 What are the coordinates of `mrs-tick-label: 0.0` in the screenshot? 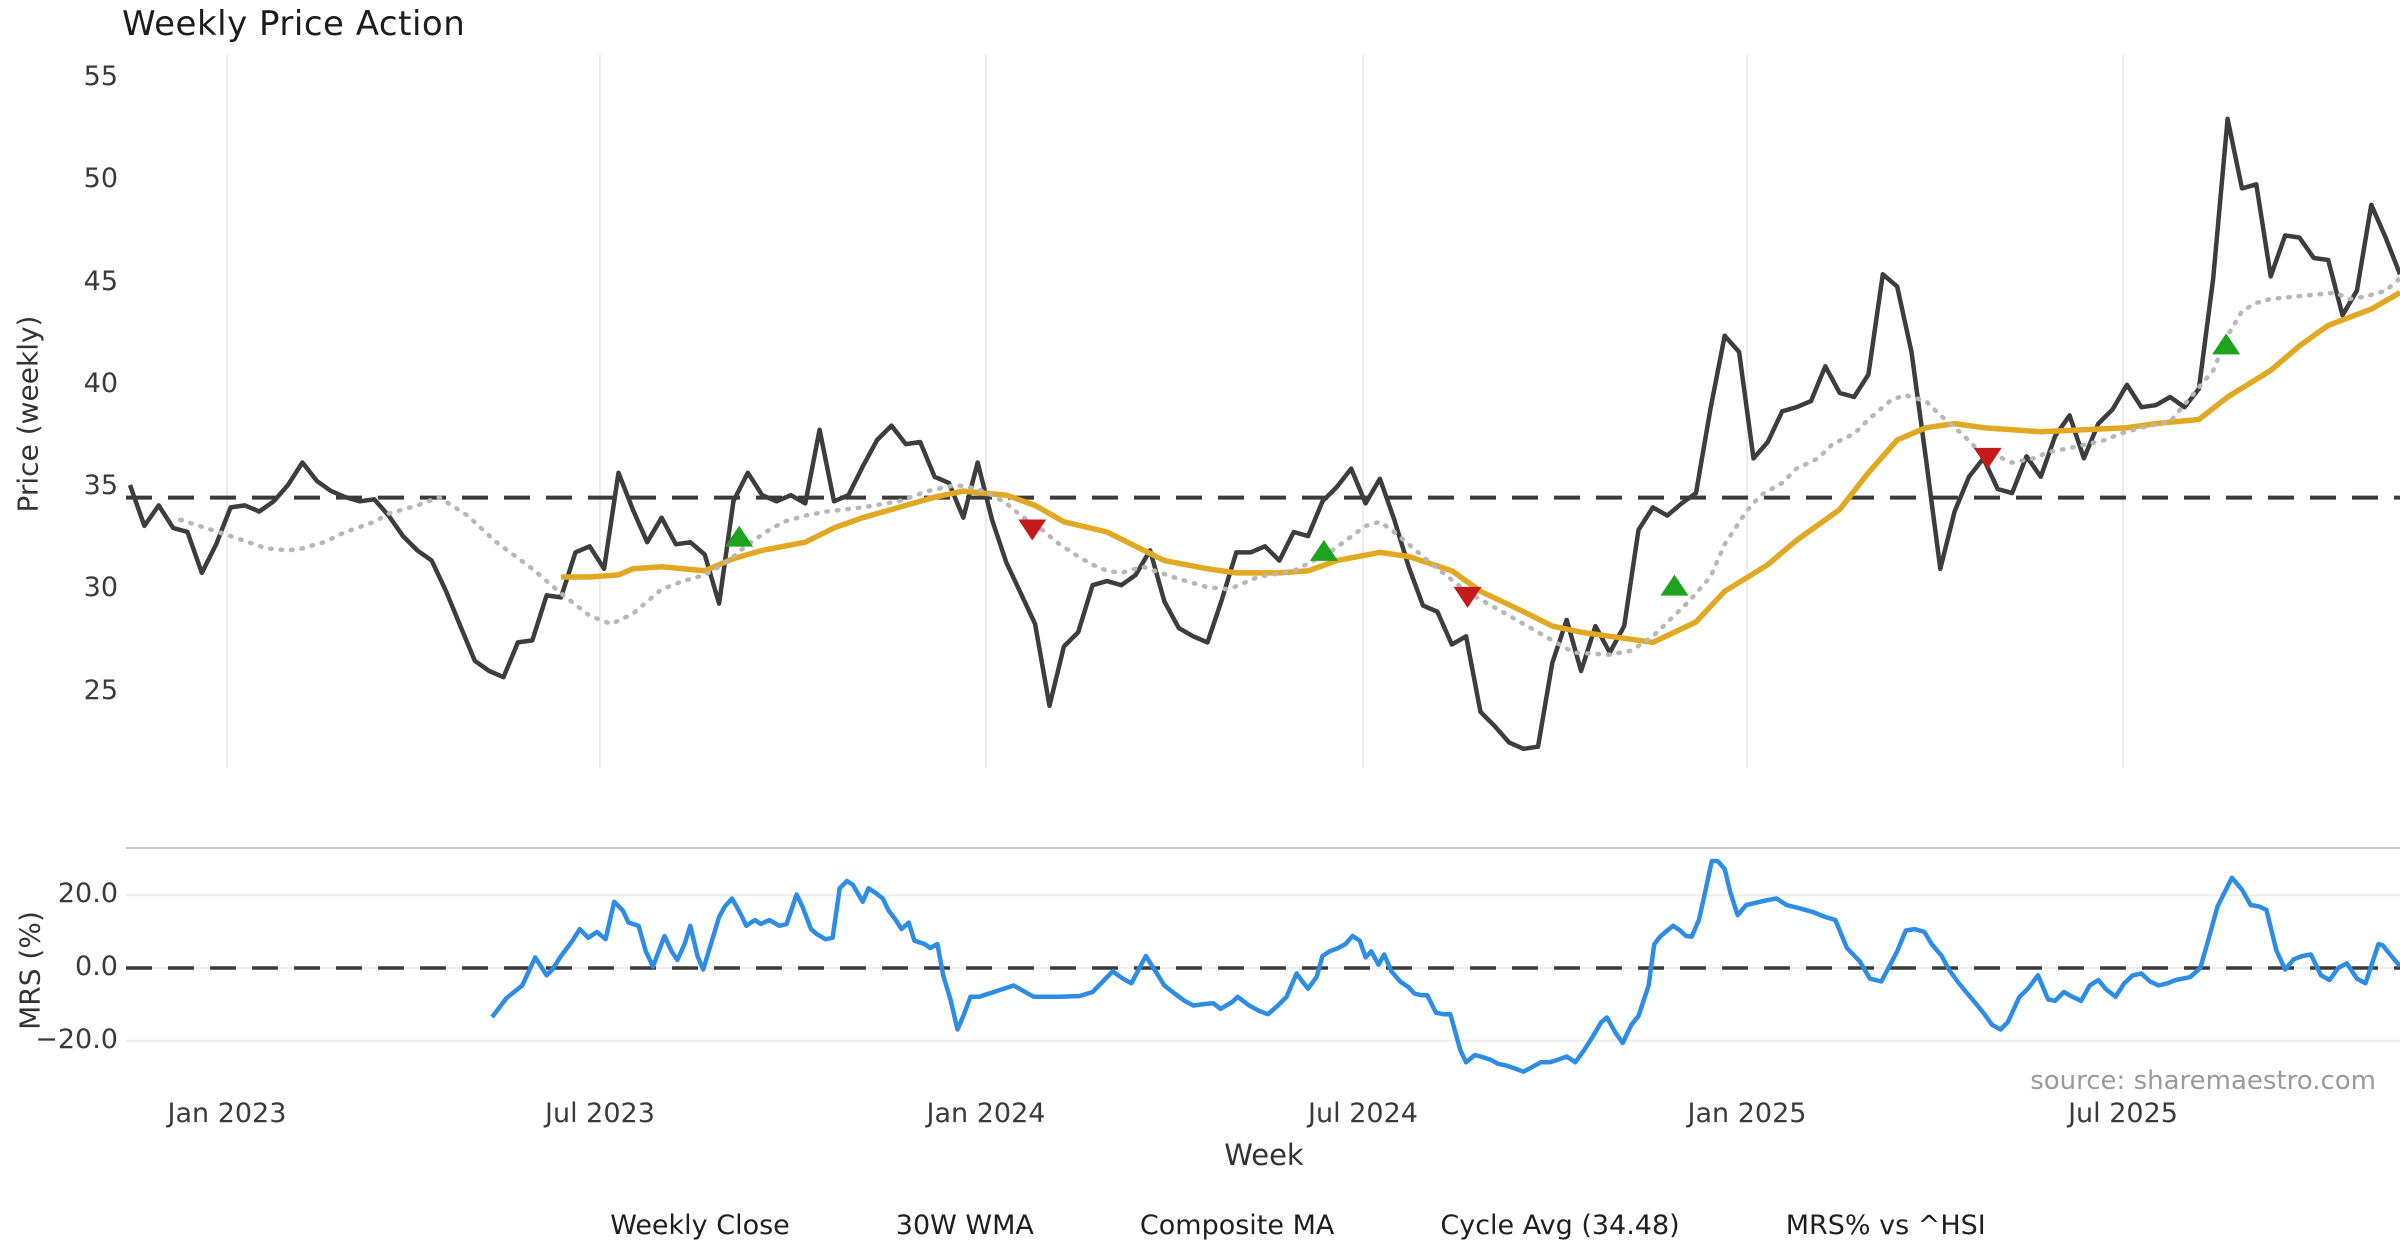 It's located at (96, 966).